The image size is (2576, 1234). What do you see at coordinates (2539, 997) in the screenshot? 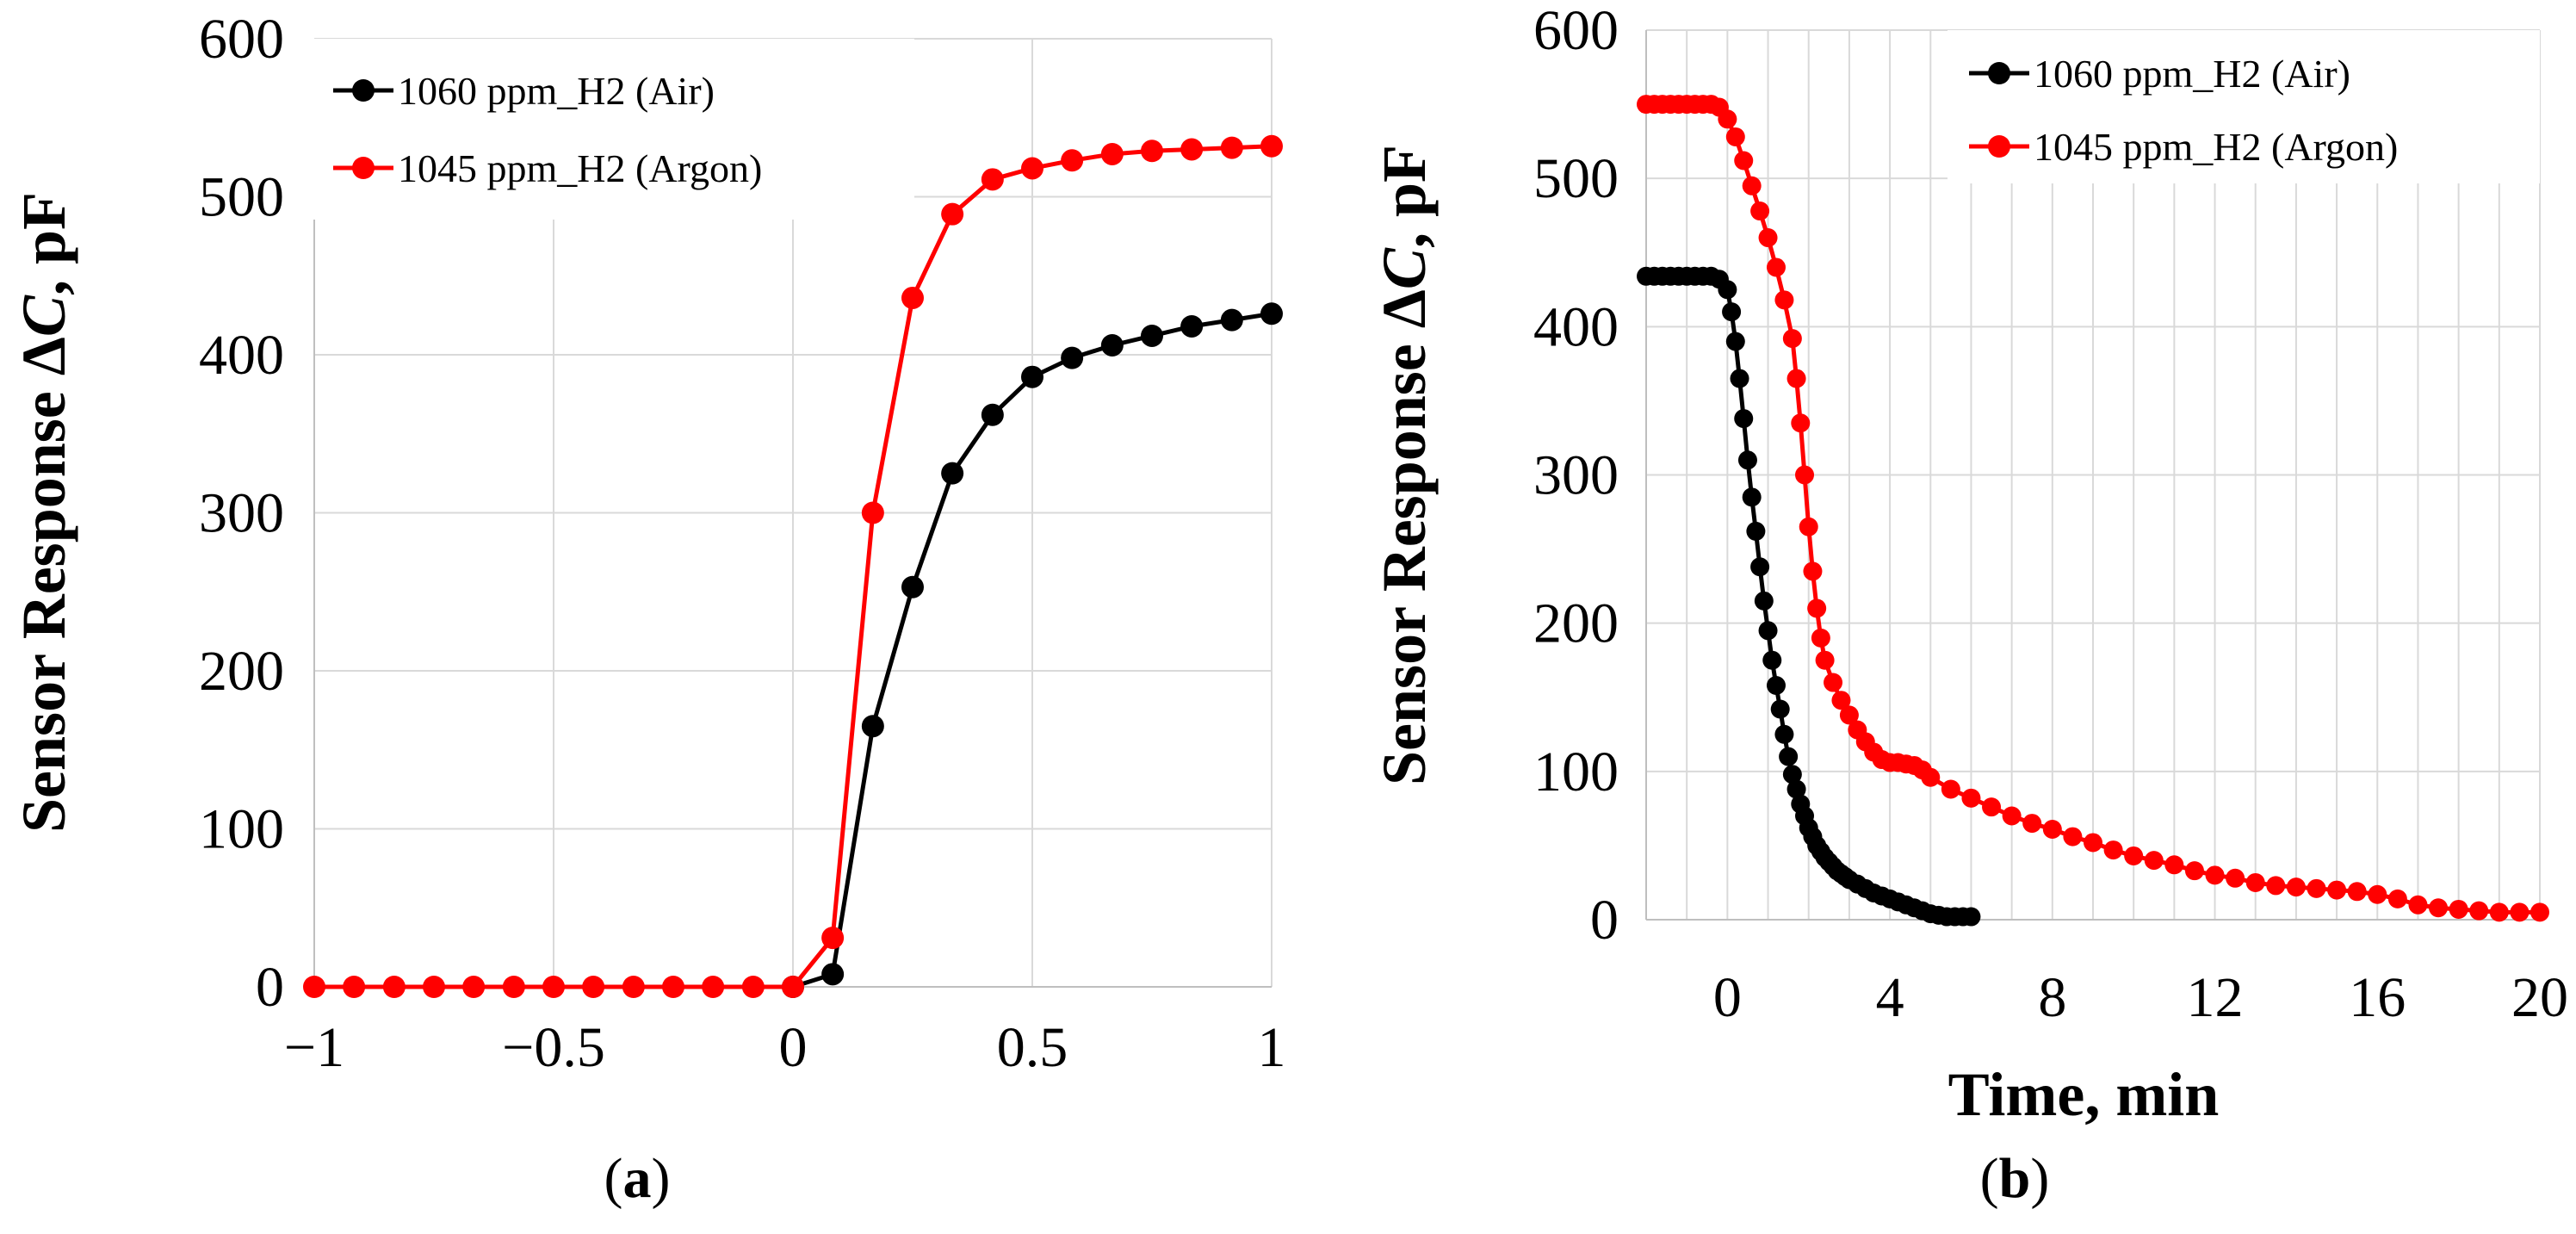
I see `x-tick-label: 20` at bounding box center [2539, 997].